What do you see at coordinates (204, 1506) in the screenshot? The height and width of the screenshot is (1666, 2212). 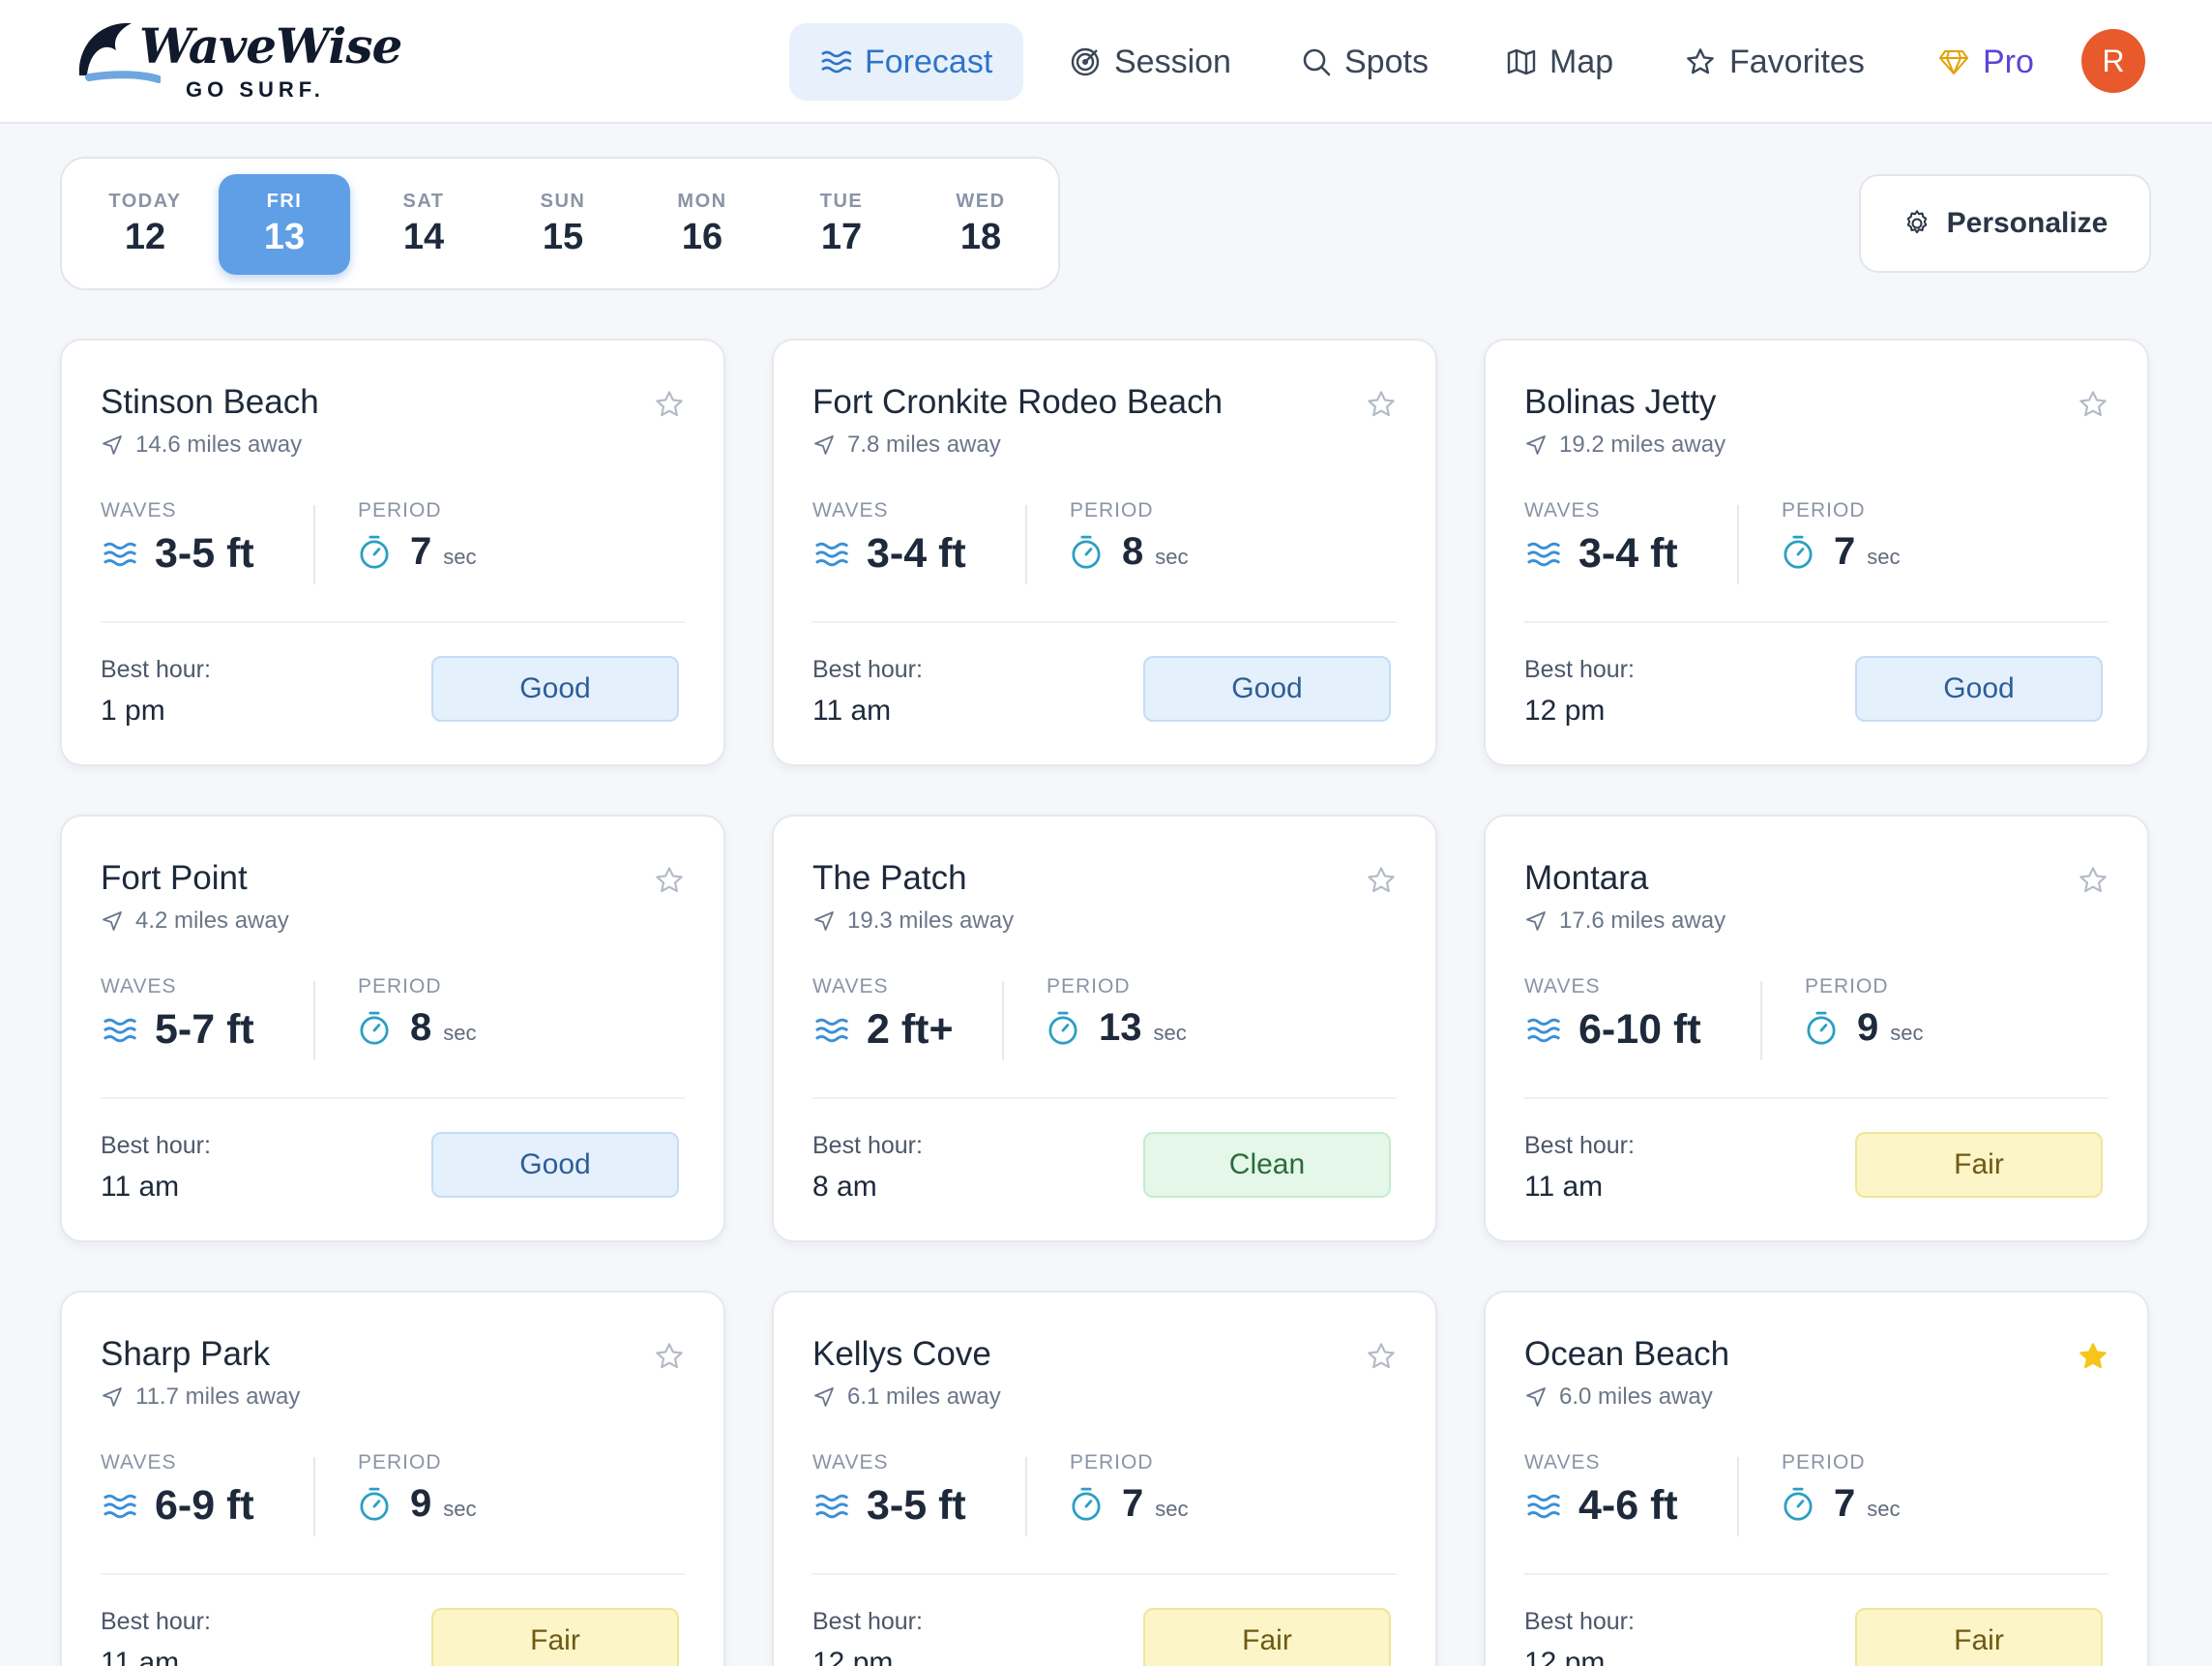 I see `waves-height: 6-9 ft` at bounding box center [204, 1506].